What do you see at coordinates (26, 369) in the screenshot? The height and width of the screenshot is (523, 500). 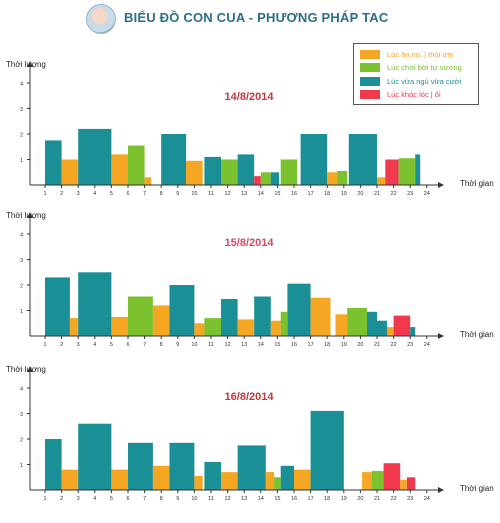 I see `y-axis-label: Thời lượng` at bounding box center [26, 369].